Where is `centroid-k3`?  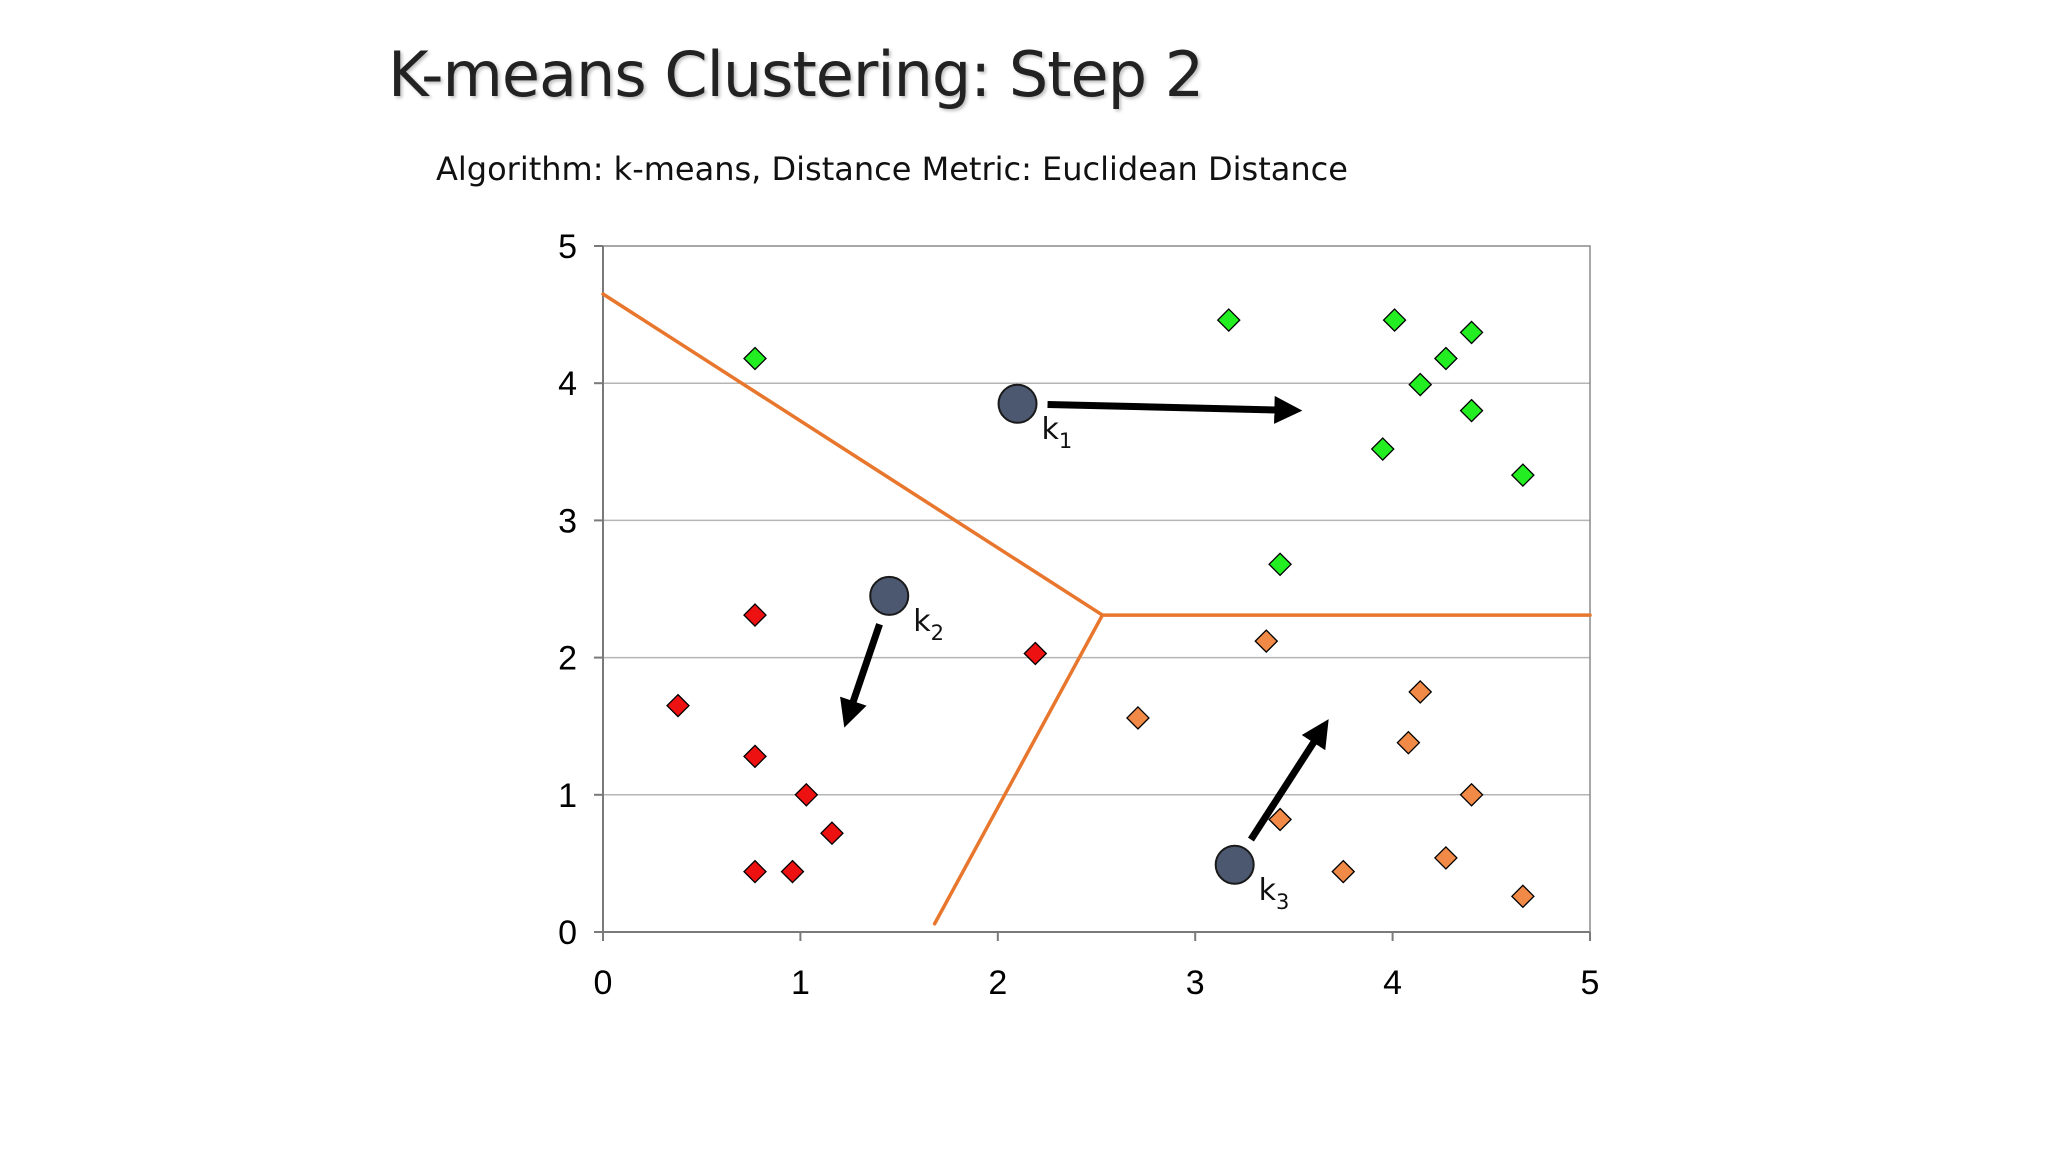 centroid-k3 is located at coordinates (1234, 864).